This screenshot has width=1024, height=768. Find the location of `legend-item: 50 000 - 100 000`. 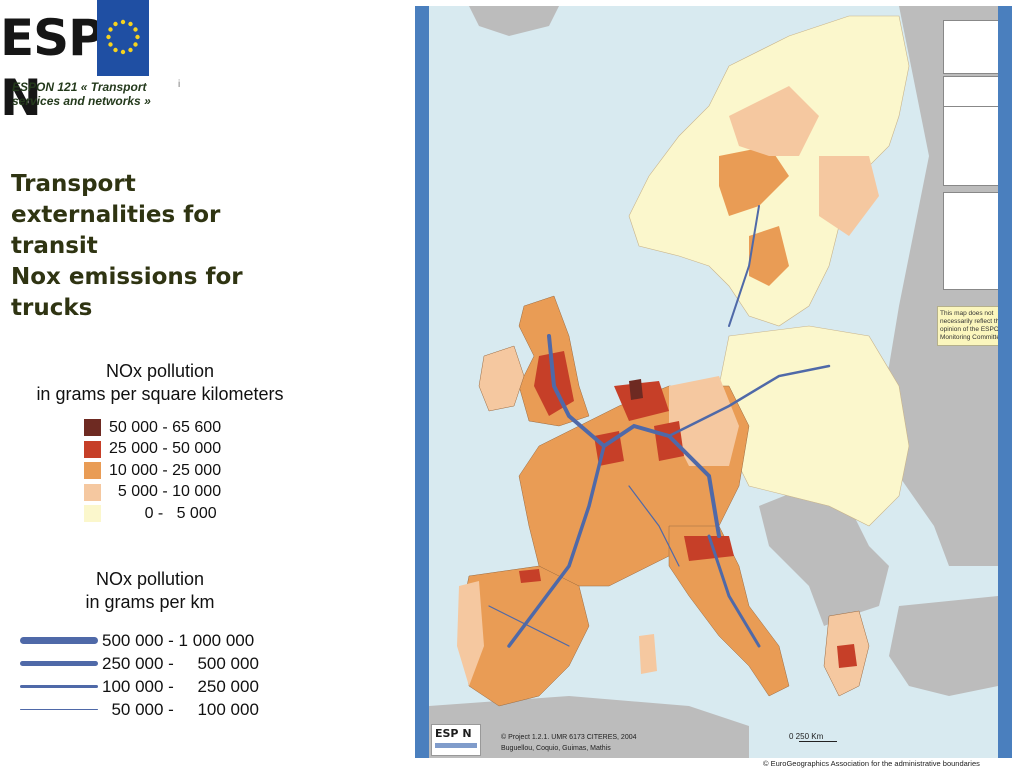

legend-item: 50 000 - 100 000 is located at coordinates (139, 709).